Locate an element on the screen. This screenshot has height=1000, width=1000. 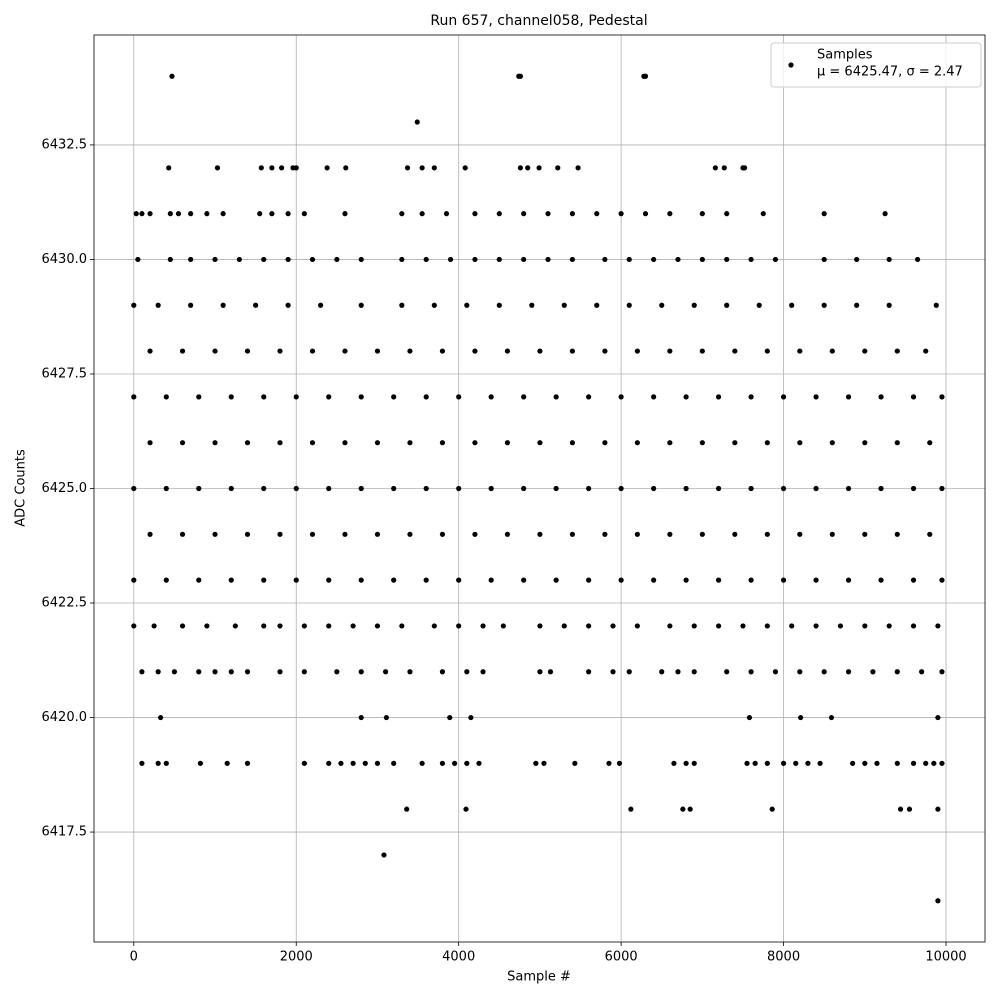
legend-note: μ = 6425.47, σ = 2.47 is located at coordinates (890, 72).